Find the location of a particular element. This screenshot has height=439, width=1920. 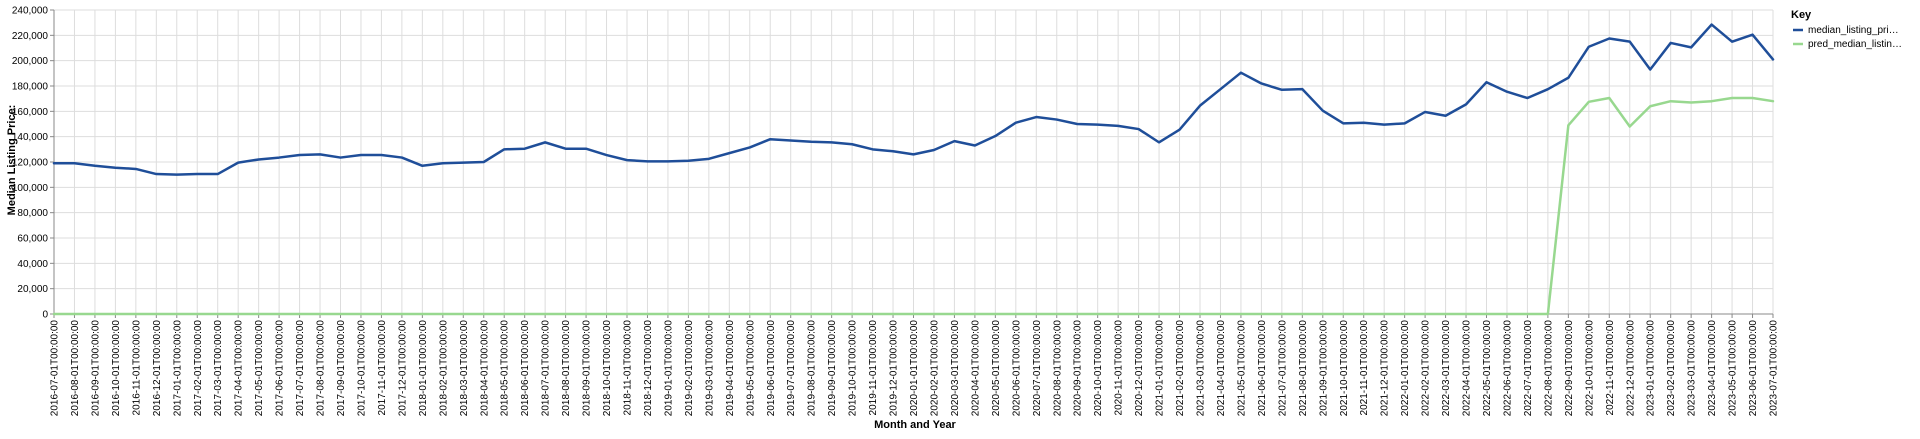

x-tick-label: 2016-12-01T00:00:00 is located at coordinates (157, 368).